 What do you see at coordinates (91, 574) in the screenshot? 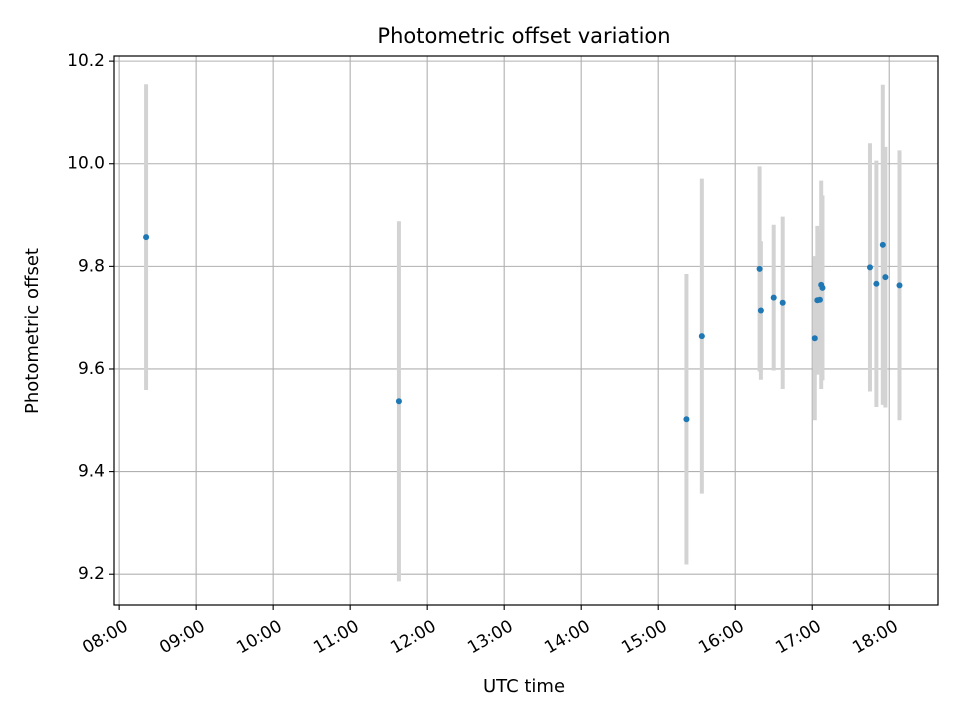
I see `y-tick-label: 9.2` at bounding box center [91, 574].